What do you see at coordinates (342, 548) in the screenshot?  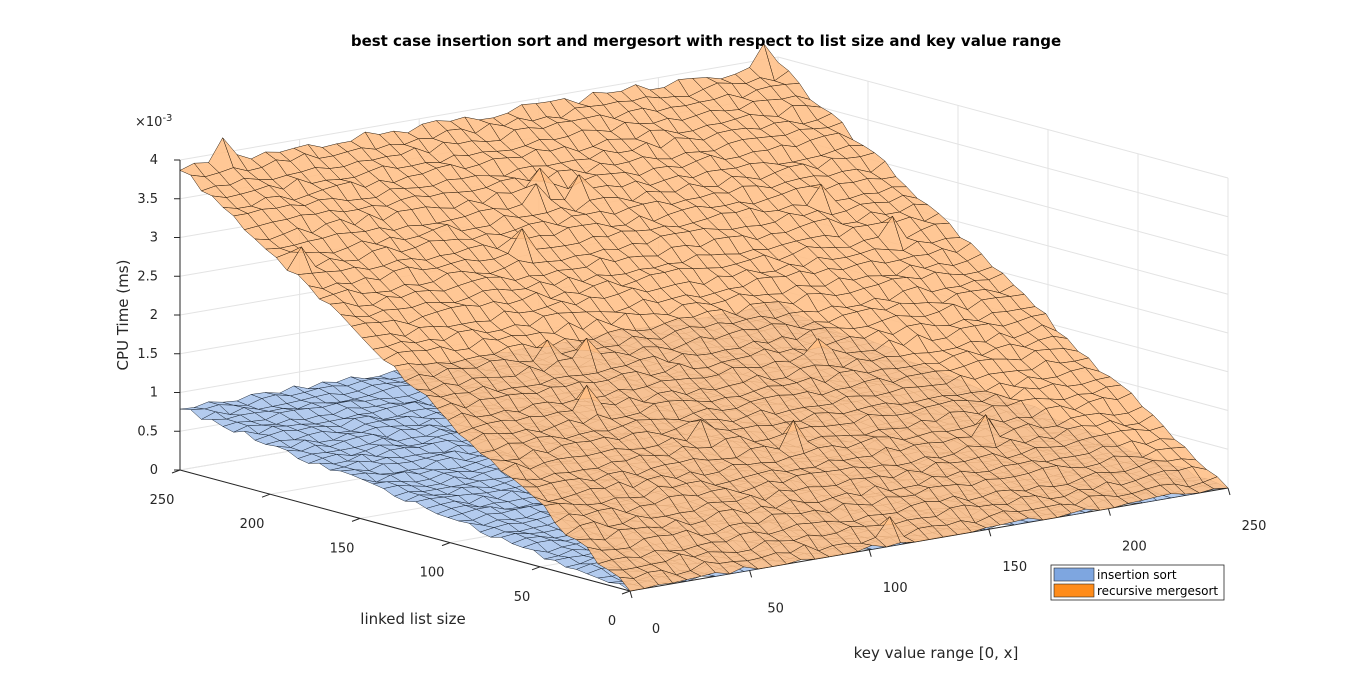 I see `y-tick-label: 150` at bounding box center [342, 548].